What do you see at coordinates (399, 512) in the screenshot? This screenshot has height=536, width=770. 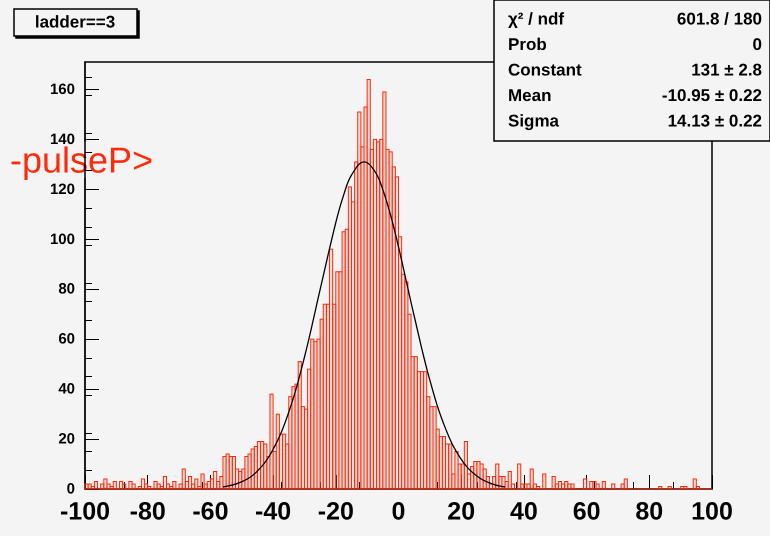 I see `x-tick-label: 0` at bounding box center [399, 512].